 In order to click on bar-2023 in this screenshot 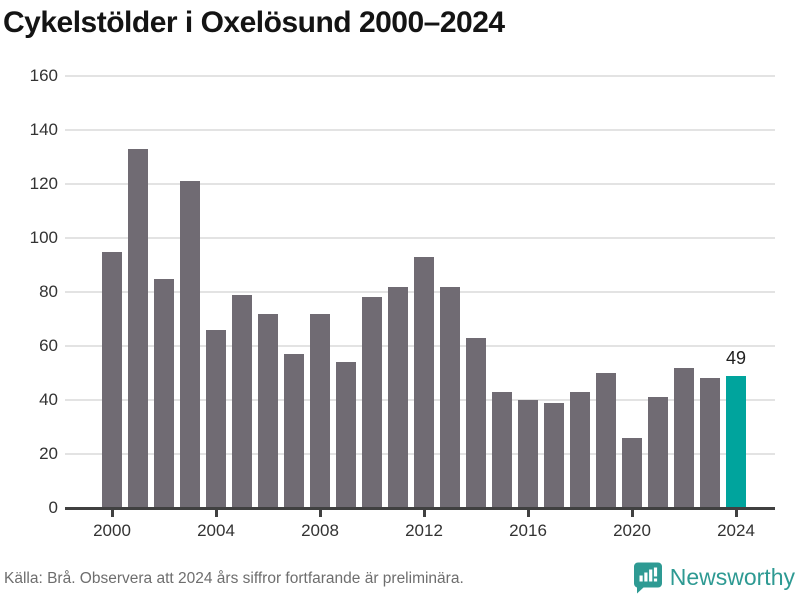, I will do `click(710, 443)`.